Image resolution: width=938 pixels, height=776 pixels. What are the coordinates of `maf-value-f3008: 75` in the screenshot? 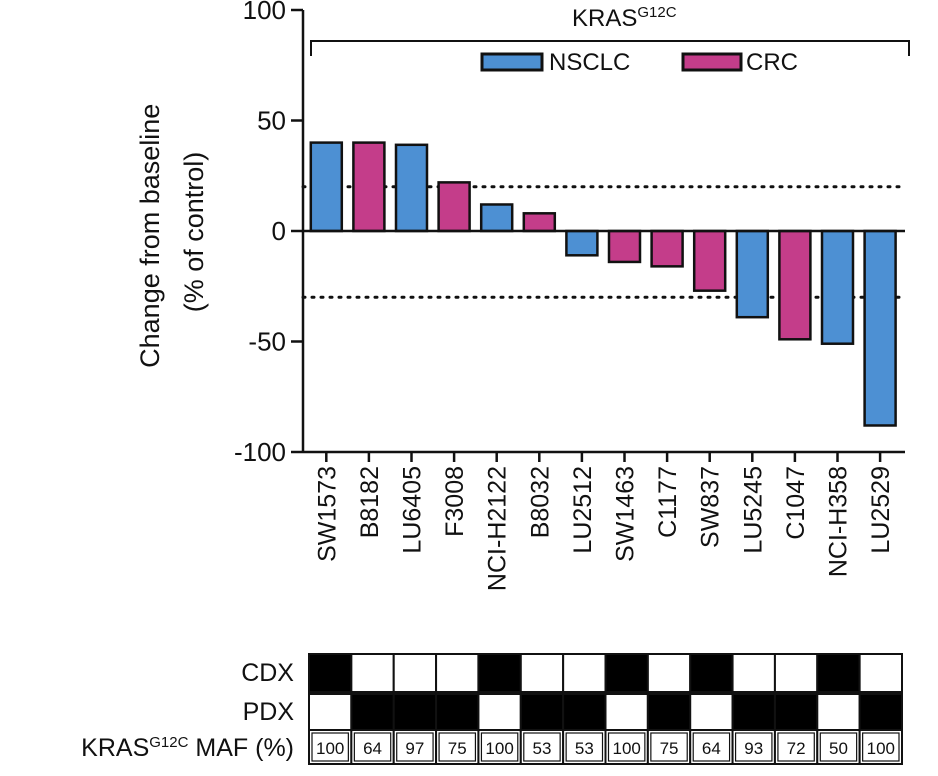 It's located at (457, 748).